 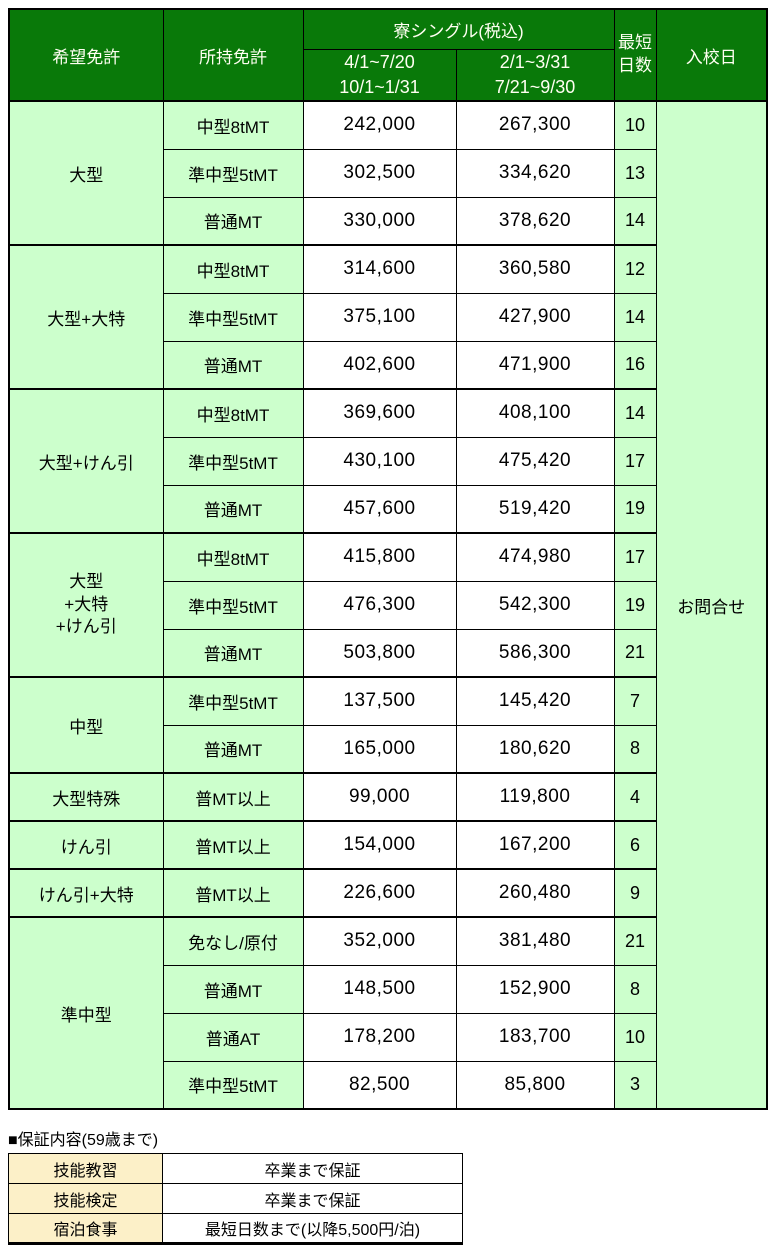 What do you see at coordinates (86, 173) in the screenshot?
I see `license-cell: 大型` at bounding box center [86, 173].